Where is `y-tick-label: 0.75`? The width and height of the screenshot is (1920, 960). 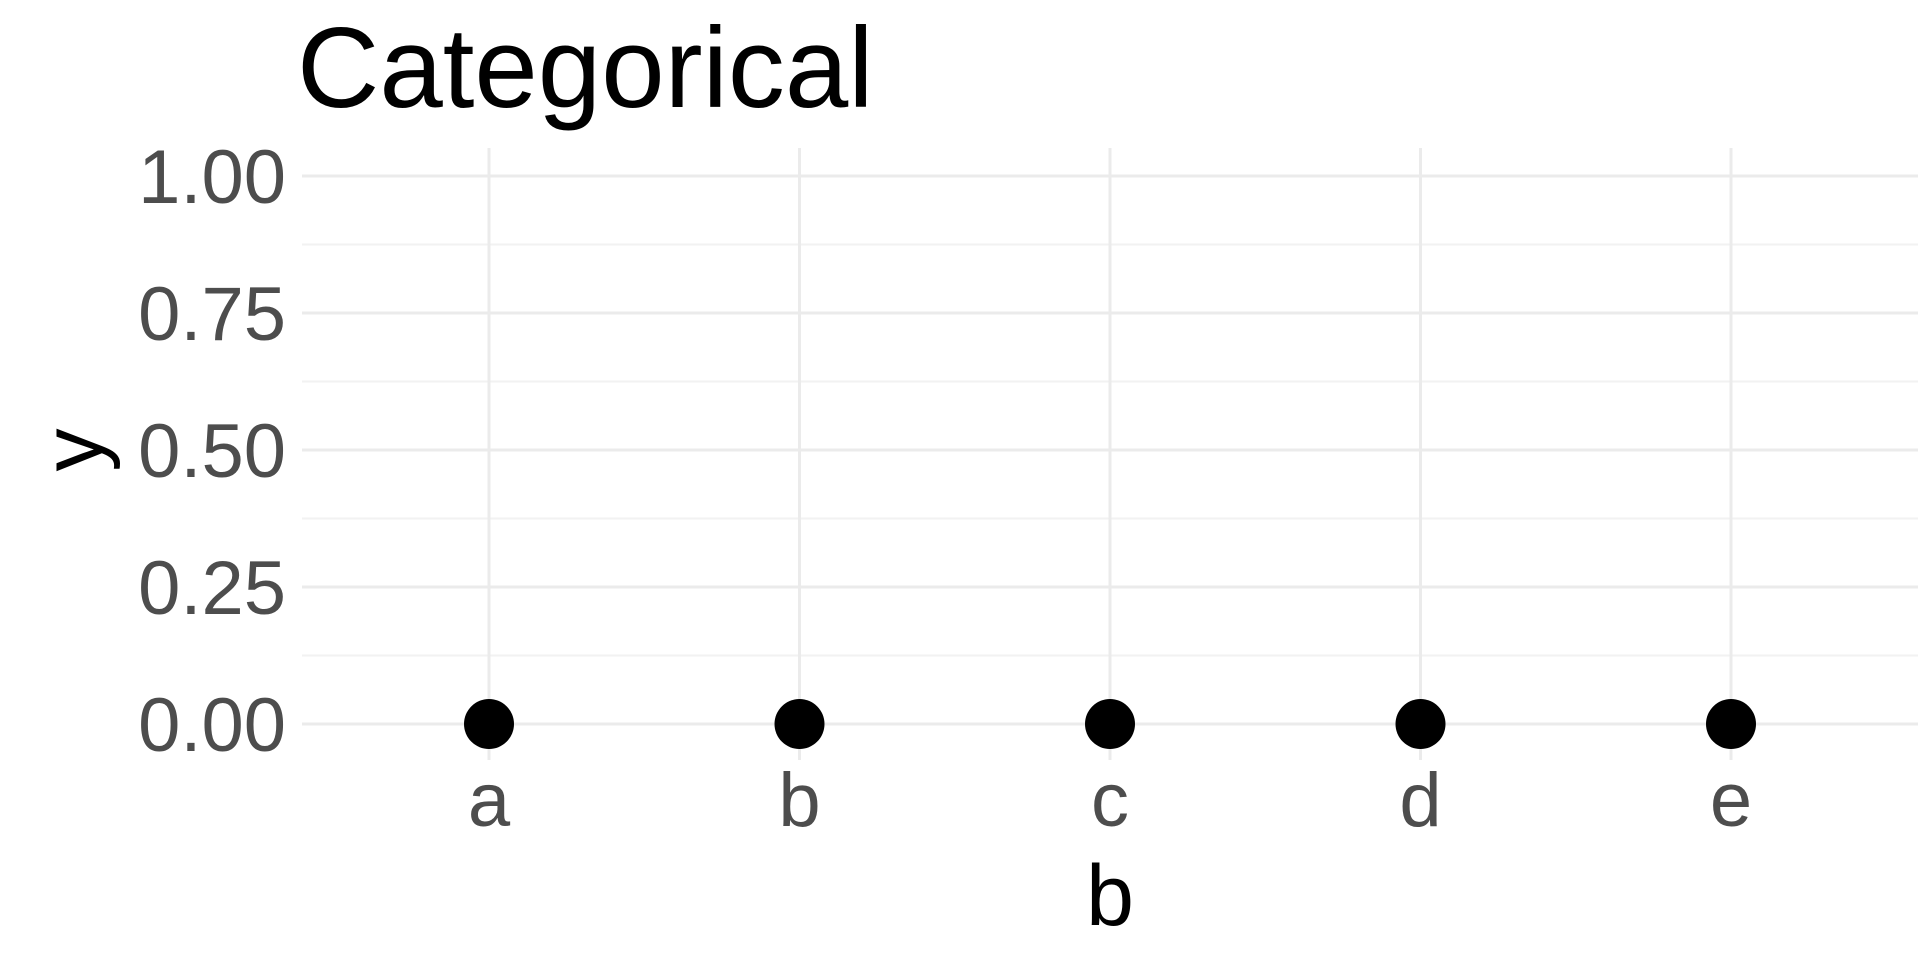
y-tick-label: 0.75 is located at coordinates (212, 314).